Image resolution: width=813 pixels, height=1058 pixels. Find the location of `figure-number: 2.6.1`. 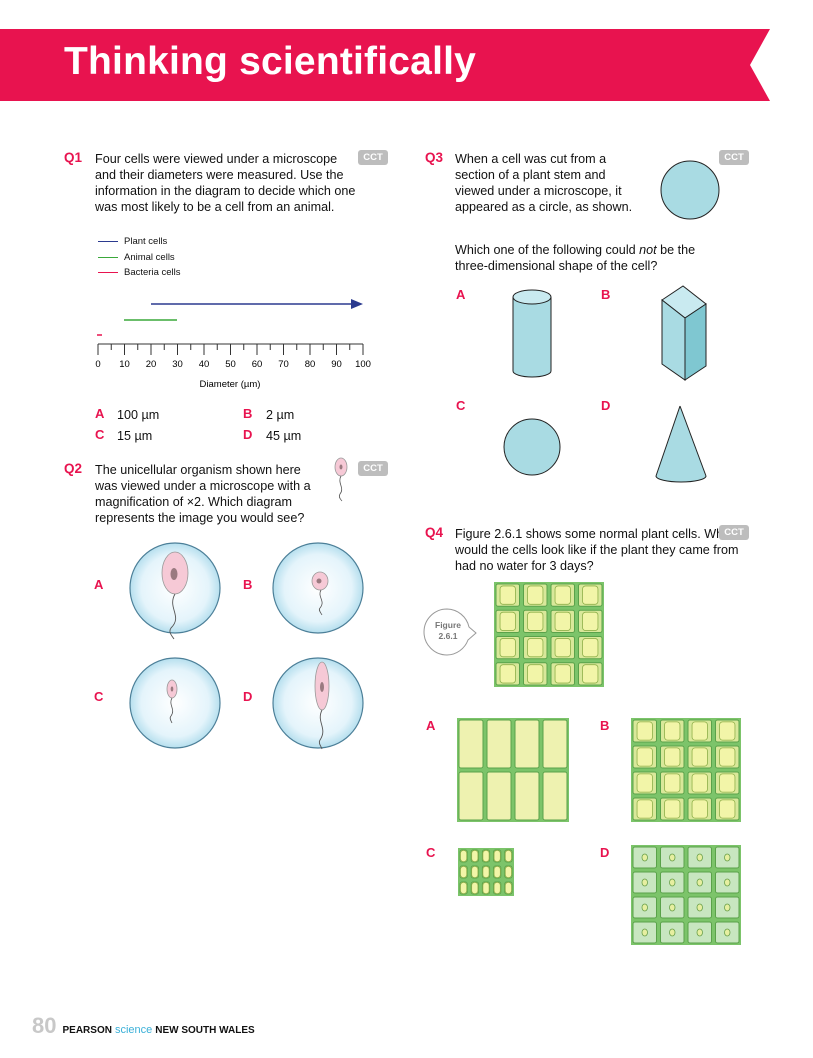

figure-number: 2.6.1 is located at coordinates (448, 636).